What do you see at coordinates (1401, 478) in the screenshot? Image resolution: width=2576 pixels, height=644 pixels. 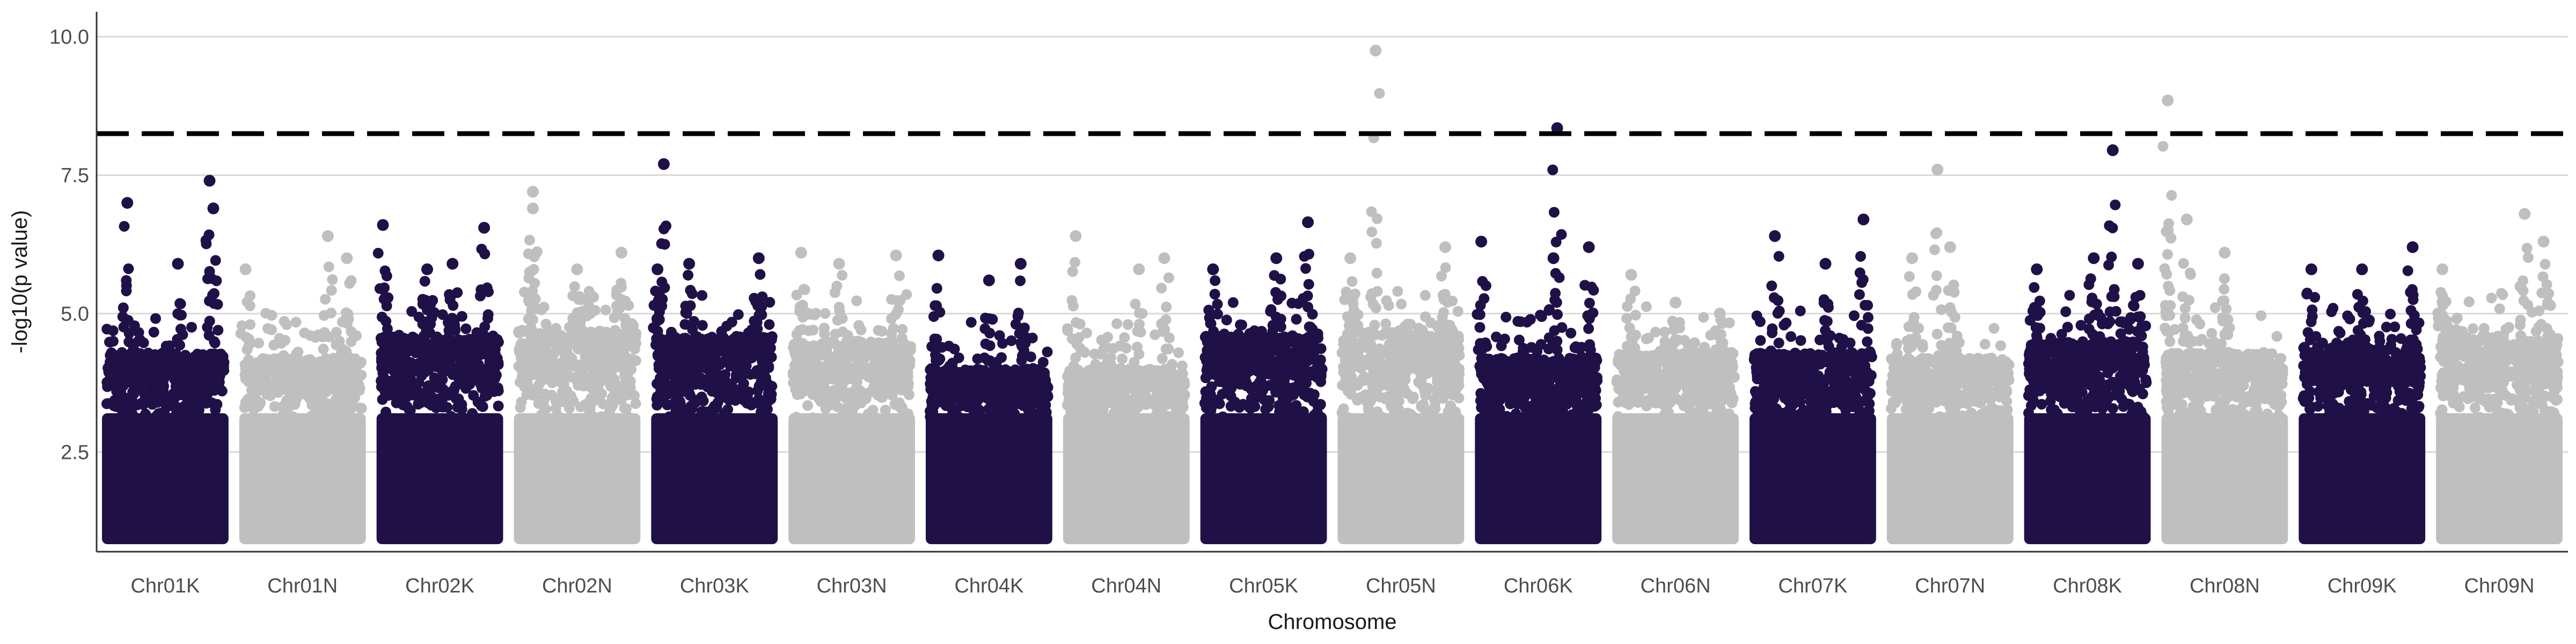 I see `dense-points-block` at bounding box center [1401, 478].